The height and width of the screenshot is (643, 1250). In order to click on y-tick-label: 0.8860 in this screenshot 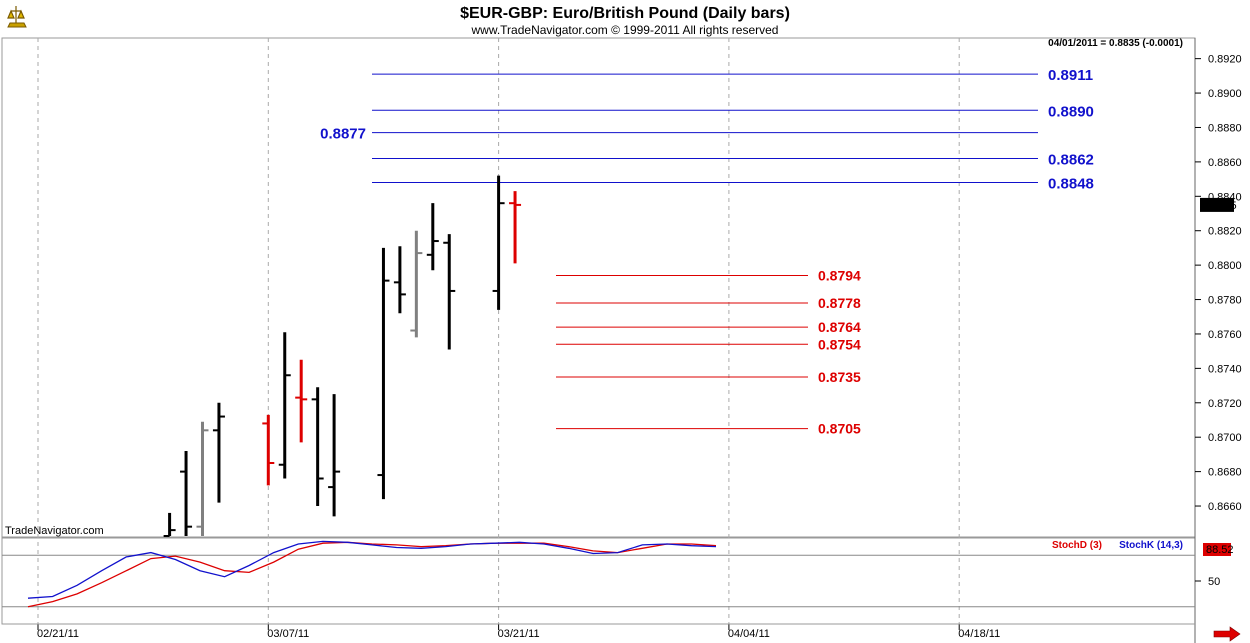, I will do `click(1225, 163)`.